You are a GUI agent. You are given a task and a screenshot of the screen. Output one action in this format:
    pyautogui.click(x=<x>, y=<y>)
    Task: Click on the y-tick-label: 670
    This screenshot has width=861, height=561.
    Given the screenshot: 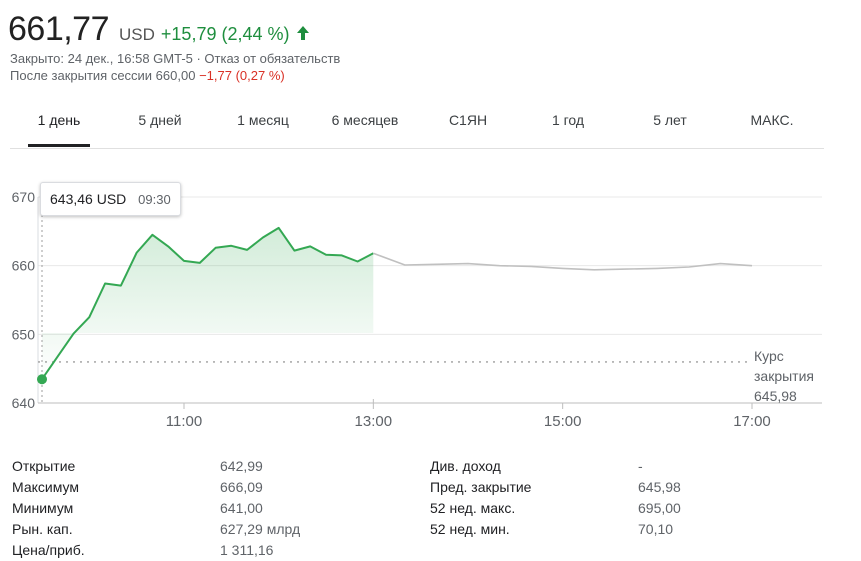 What is the action you would take?
    pyautogui.click(x=24, y=197)
    